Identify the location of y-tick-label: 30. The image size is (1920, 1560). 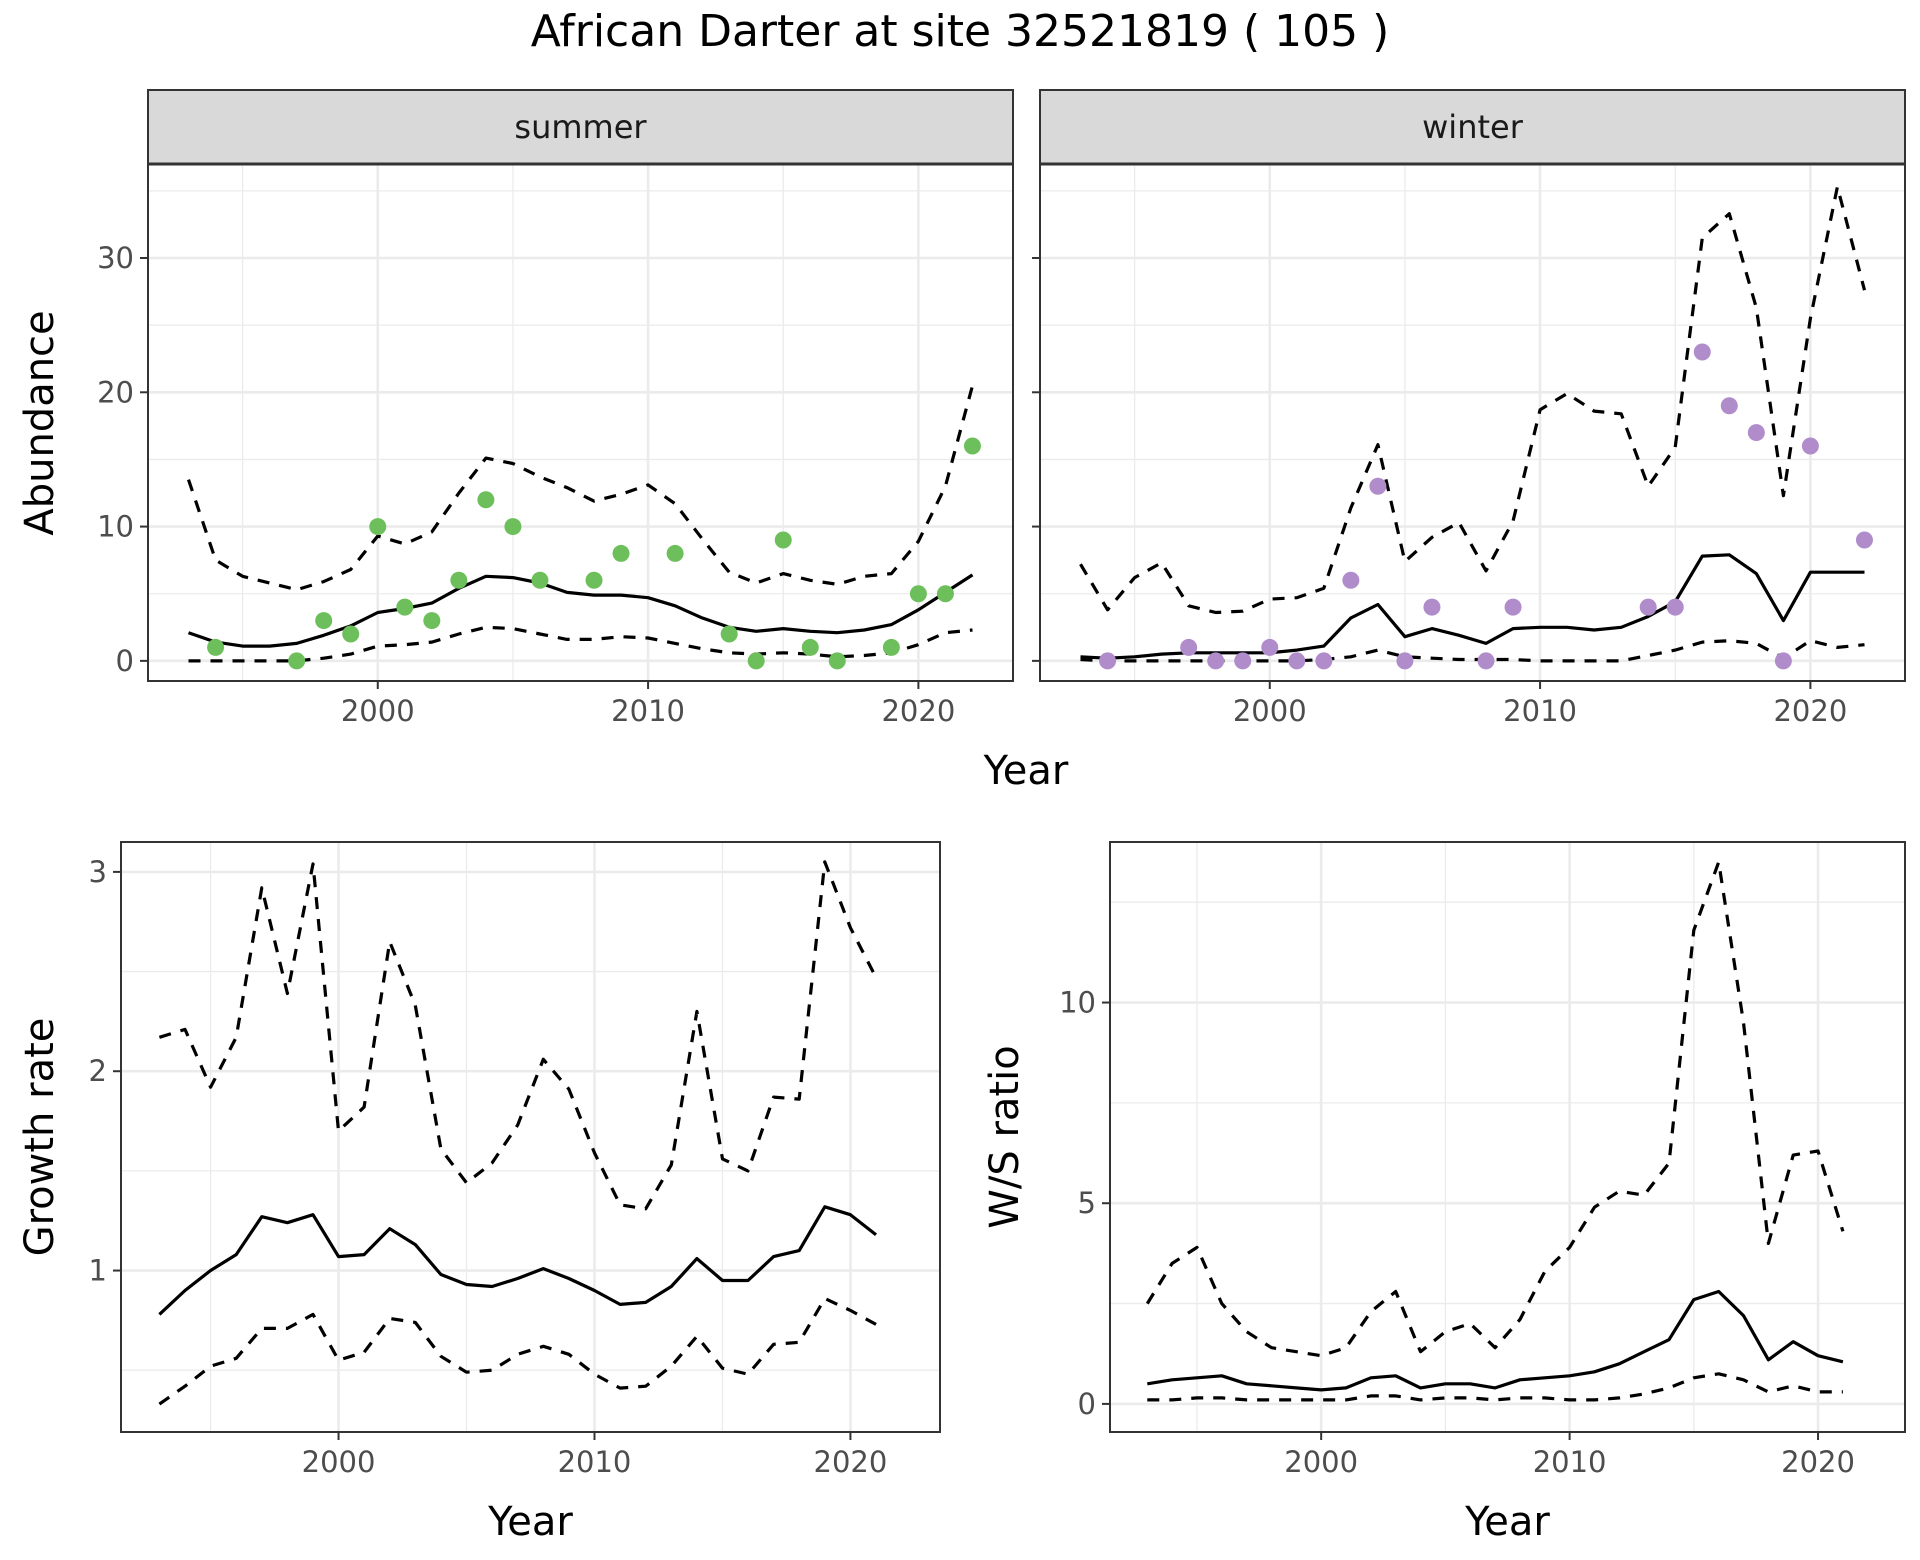
(115, 258).